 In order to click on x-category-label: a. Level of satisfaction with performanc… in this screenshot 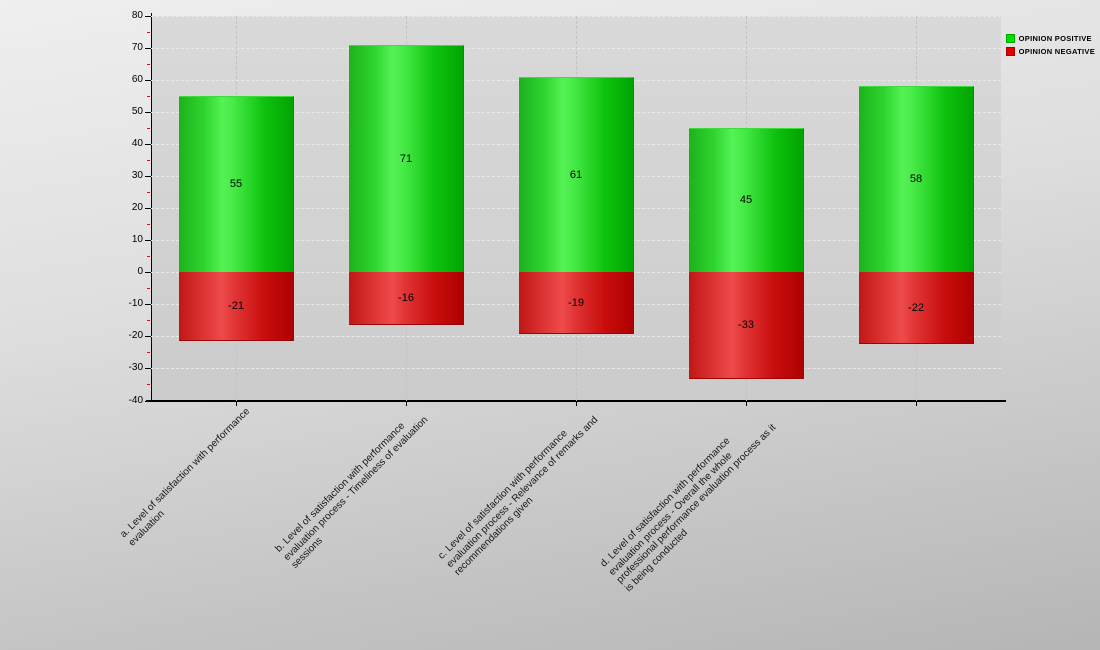, I will do `click(184, 476)`.